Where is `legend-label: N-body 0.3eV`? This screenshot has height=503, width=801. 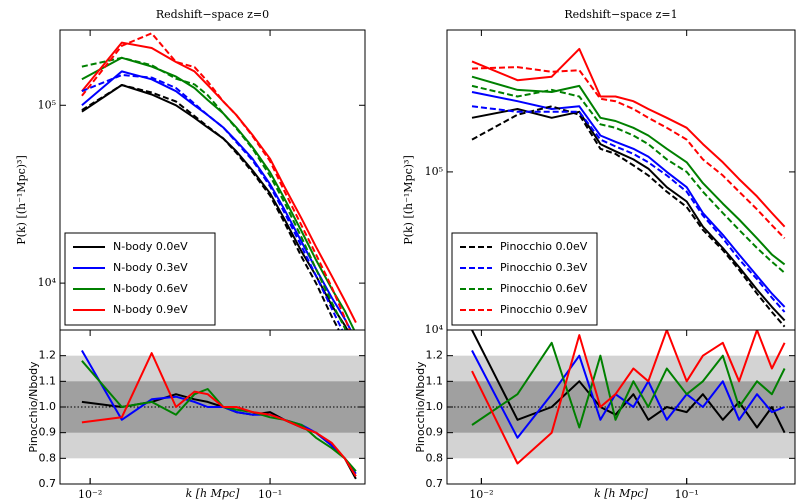
legend-label: N-body 0.3eV is located at coordinates (150, 267).